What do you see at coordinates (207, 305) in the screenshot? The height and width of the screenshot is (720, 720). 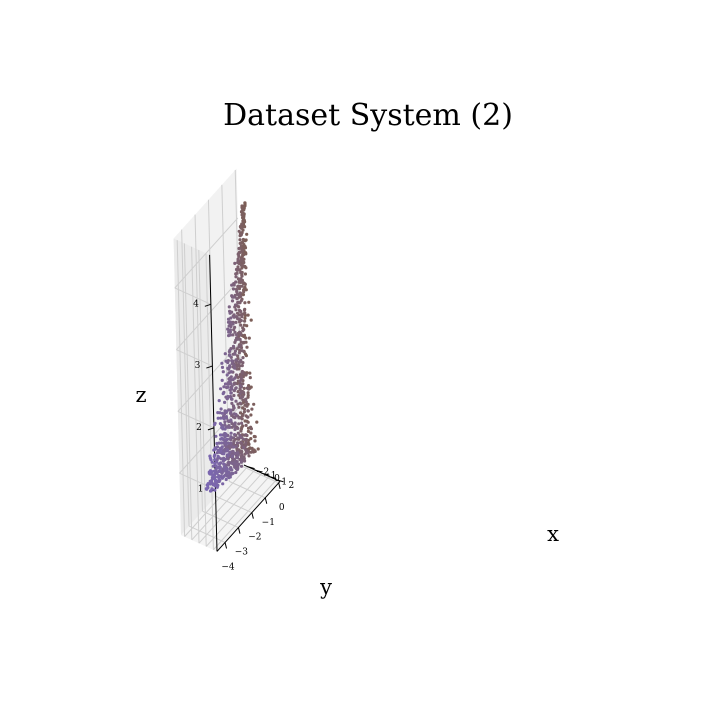 I see `z-tick` at bounding box center [207, 305].